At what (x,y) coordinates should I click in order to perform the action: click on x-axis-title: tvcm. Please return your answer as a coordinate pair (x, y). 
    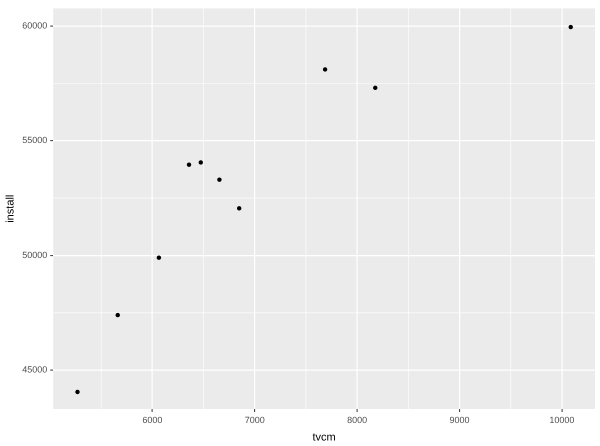
    Looking at the image, I should click on (324, 437).